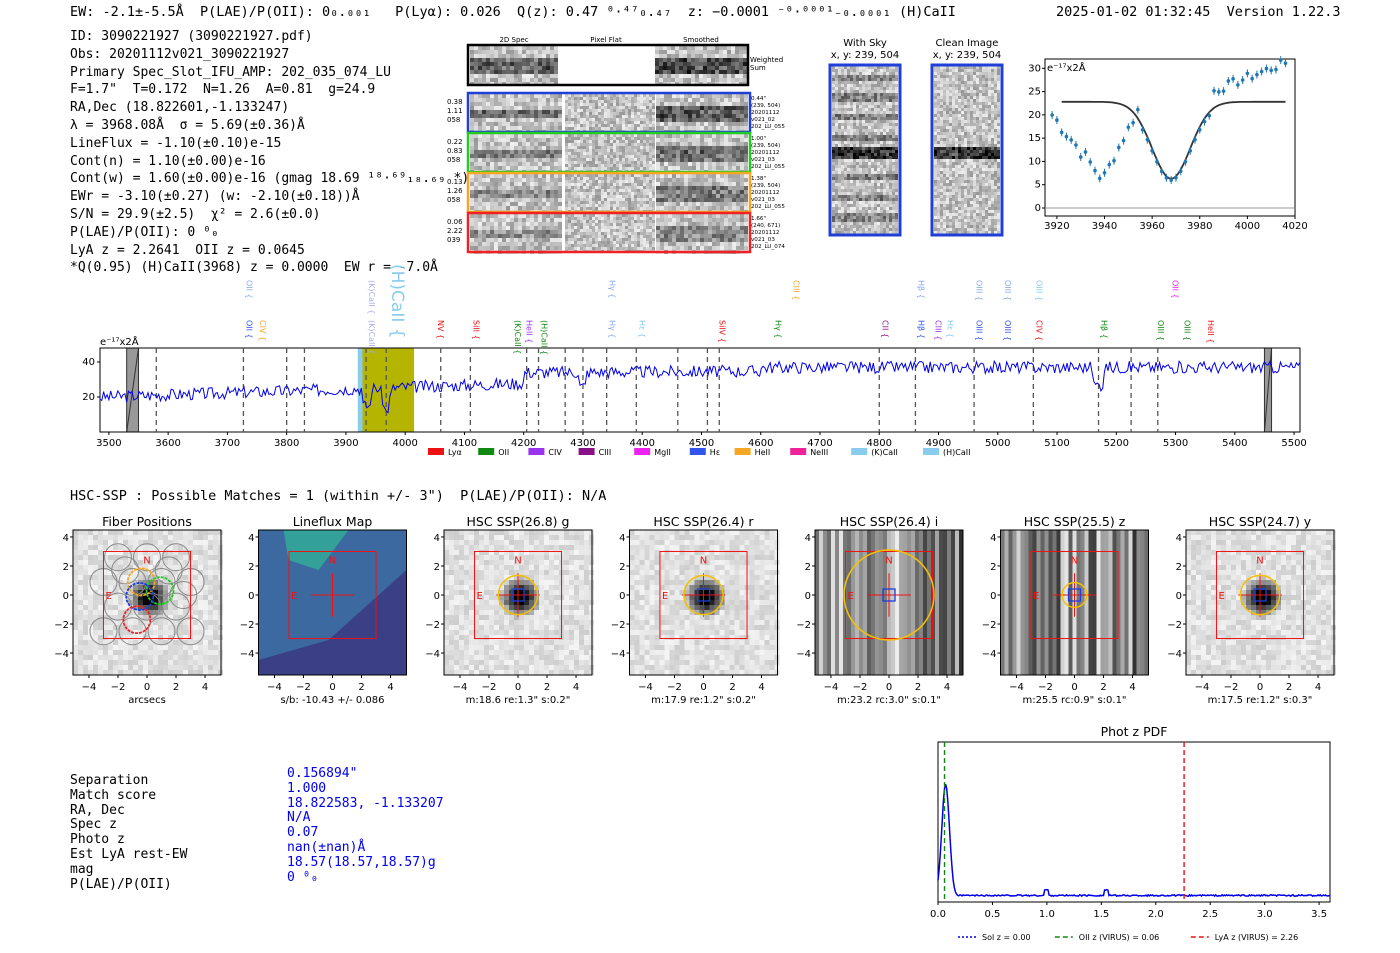 The height and width of the screenshot is (953, 1400). Describe the element at coordinates (66, 596) in the screenshot. I see `hsc-ytick: 0` at that location.